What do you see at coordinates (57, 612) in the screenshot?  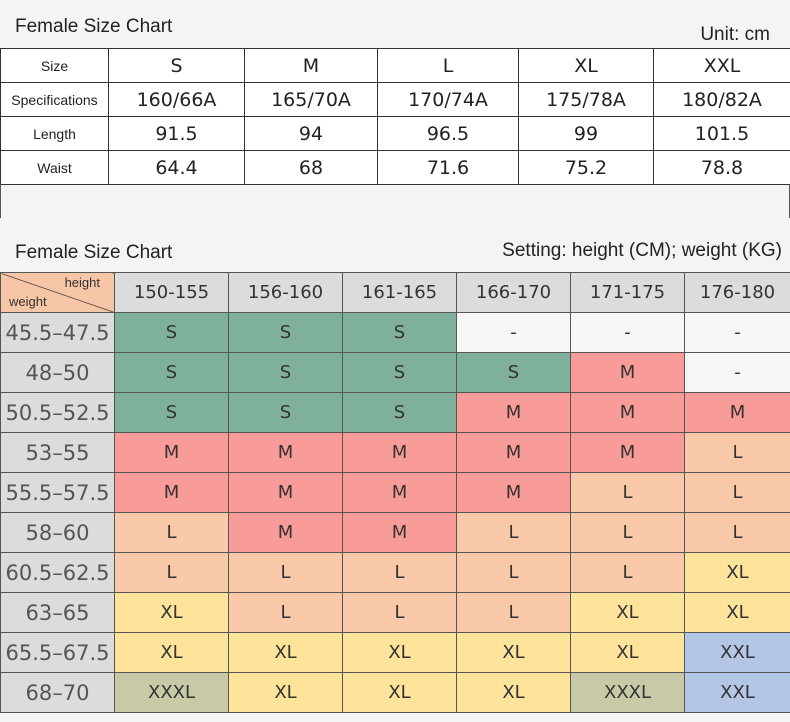 I see `weight-label: 63–65` at bounding box center [57, 612].